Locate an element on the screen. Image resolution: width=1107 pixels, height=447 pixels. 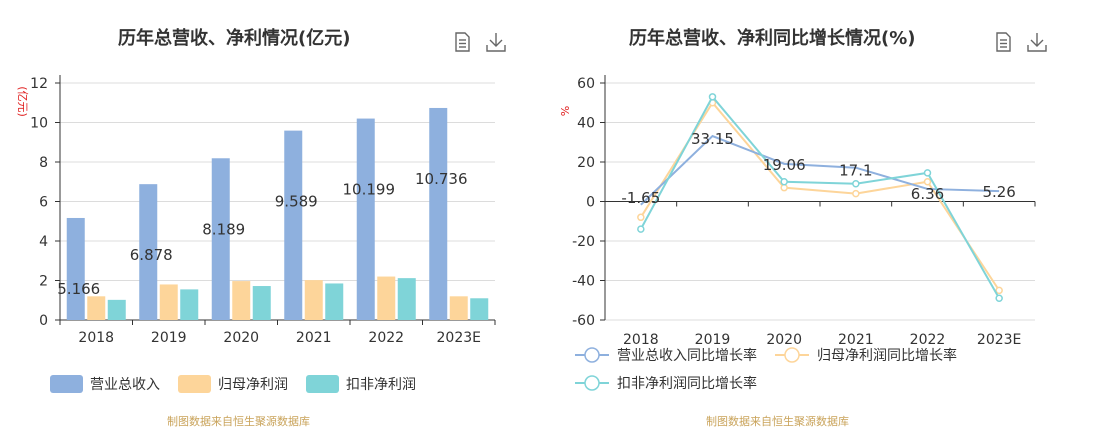
y-tick-label: -40 is located at coordinates (583, 282).